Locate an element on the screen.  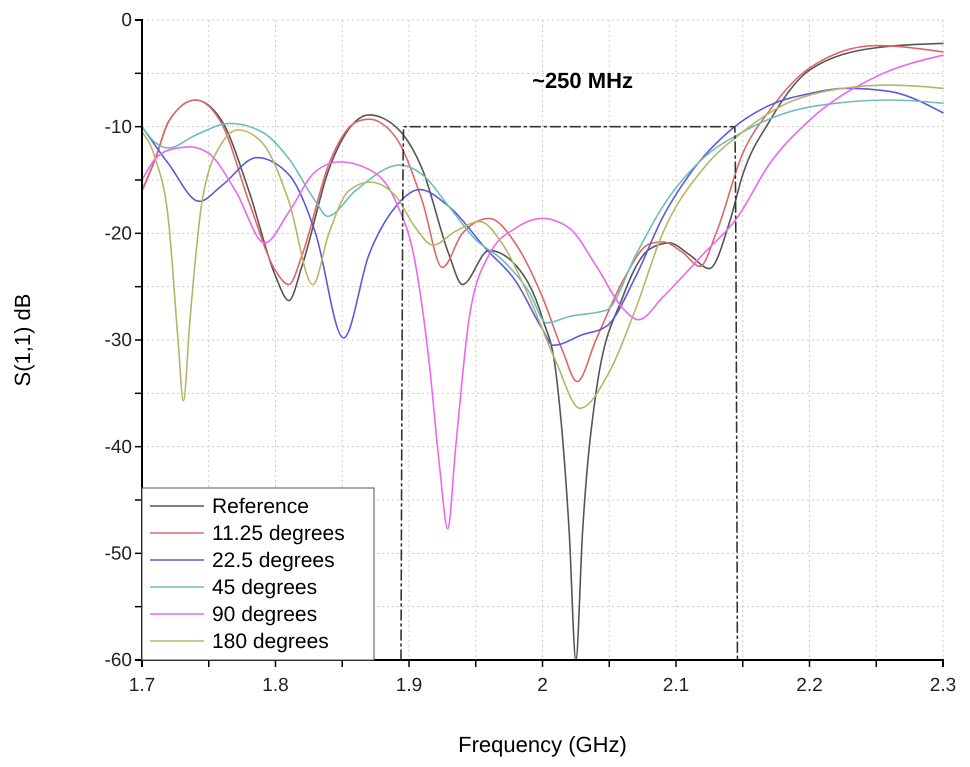
x-tick-label: 2.3 is located at coordinates (943, 685).